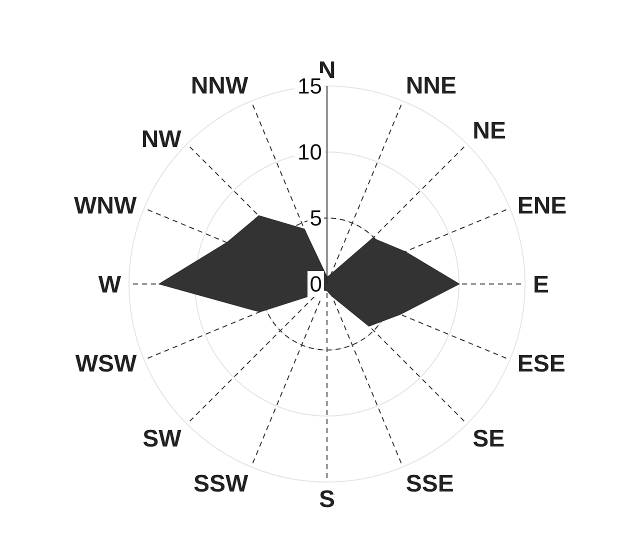 The width and height of the screenshot is (617, 547). I want to click on spoke-label: SSW, so click(221, 484).